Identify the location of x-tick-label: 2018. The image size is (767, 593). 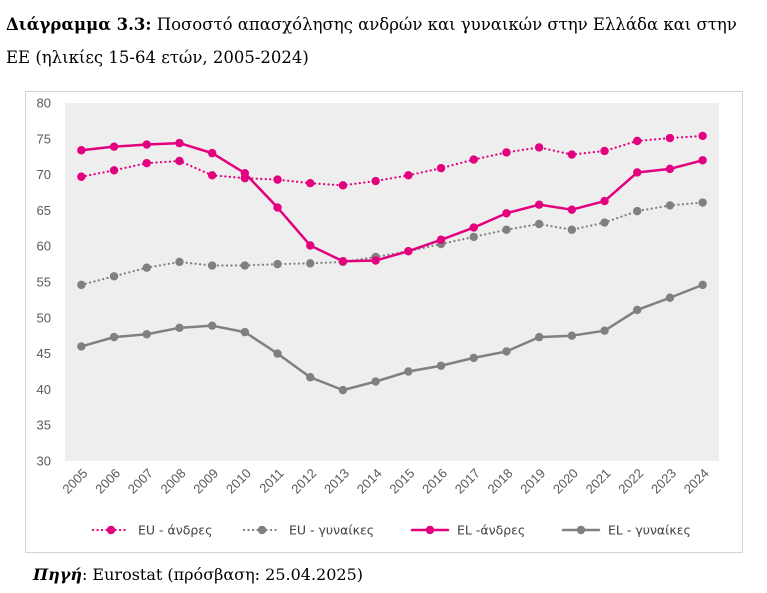
(500, 481).